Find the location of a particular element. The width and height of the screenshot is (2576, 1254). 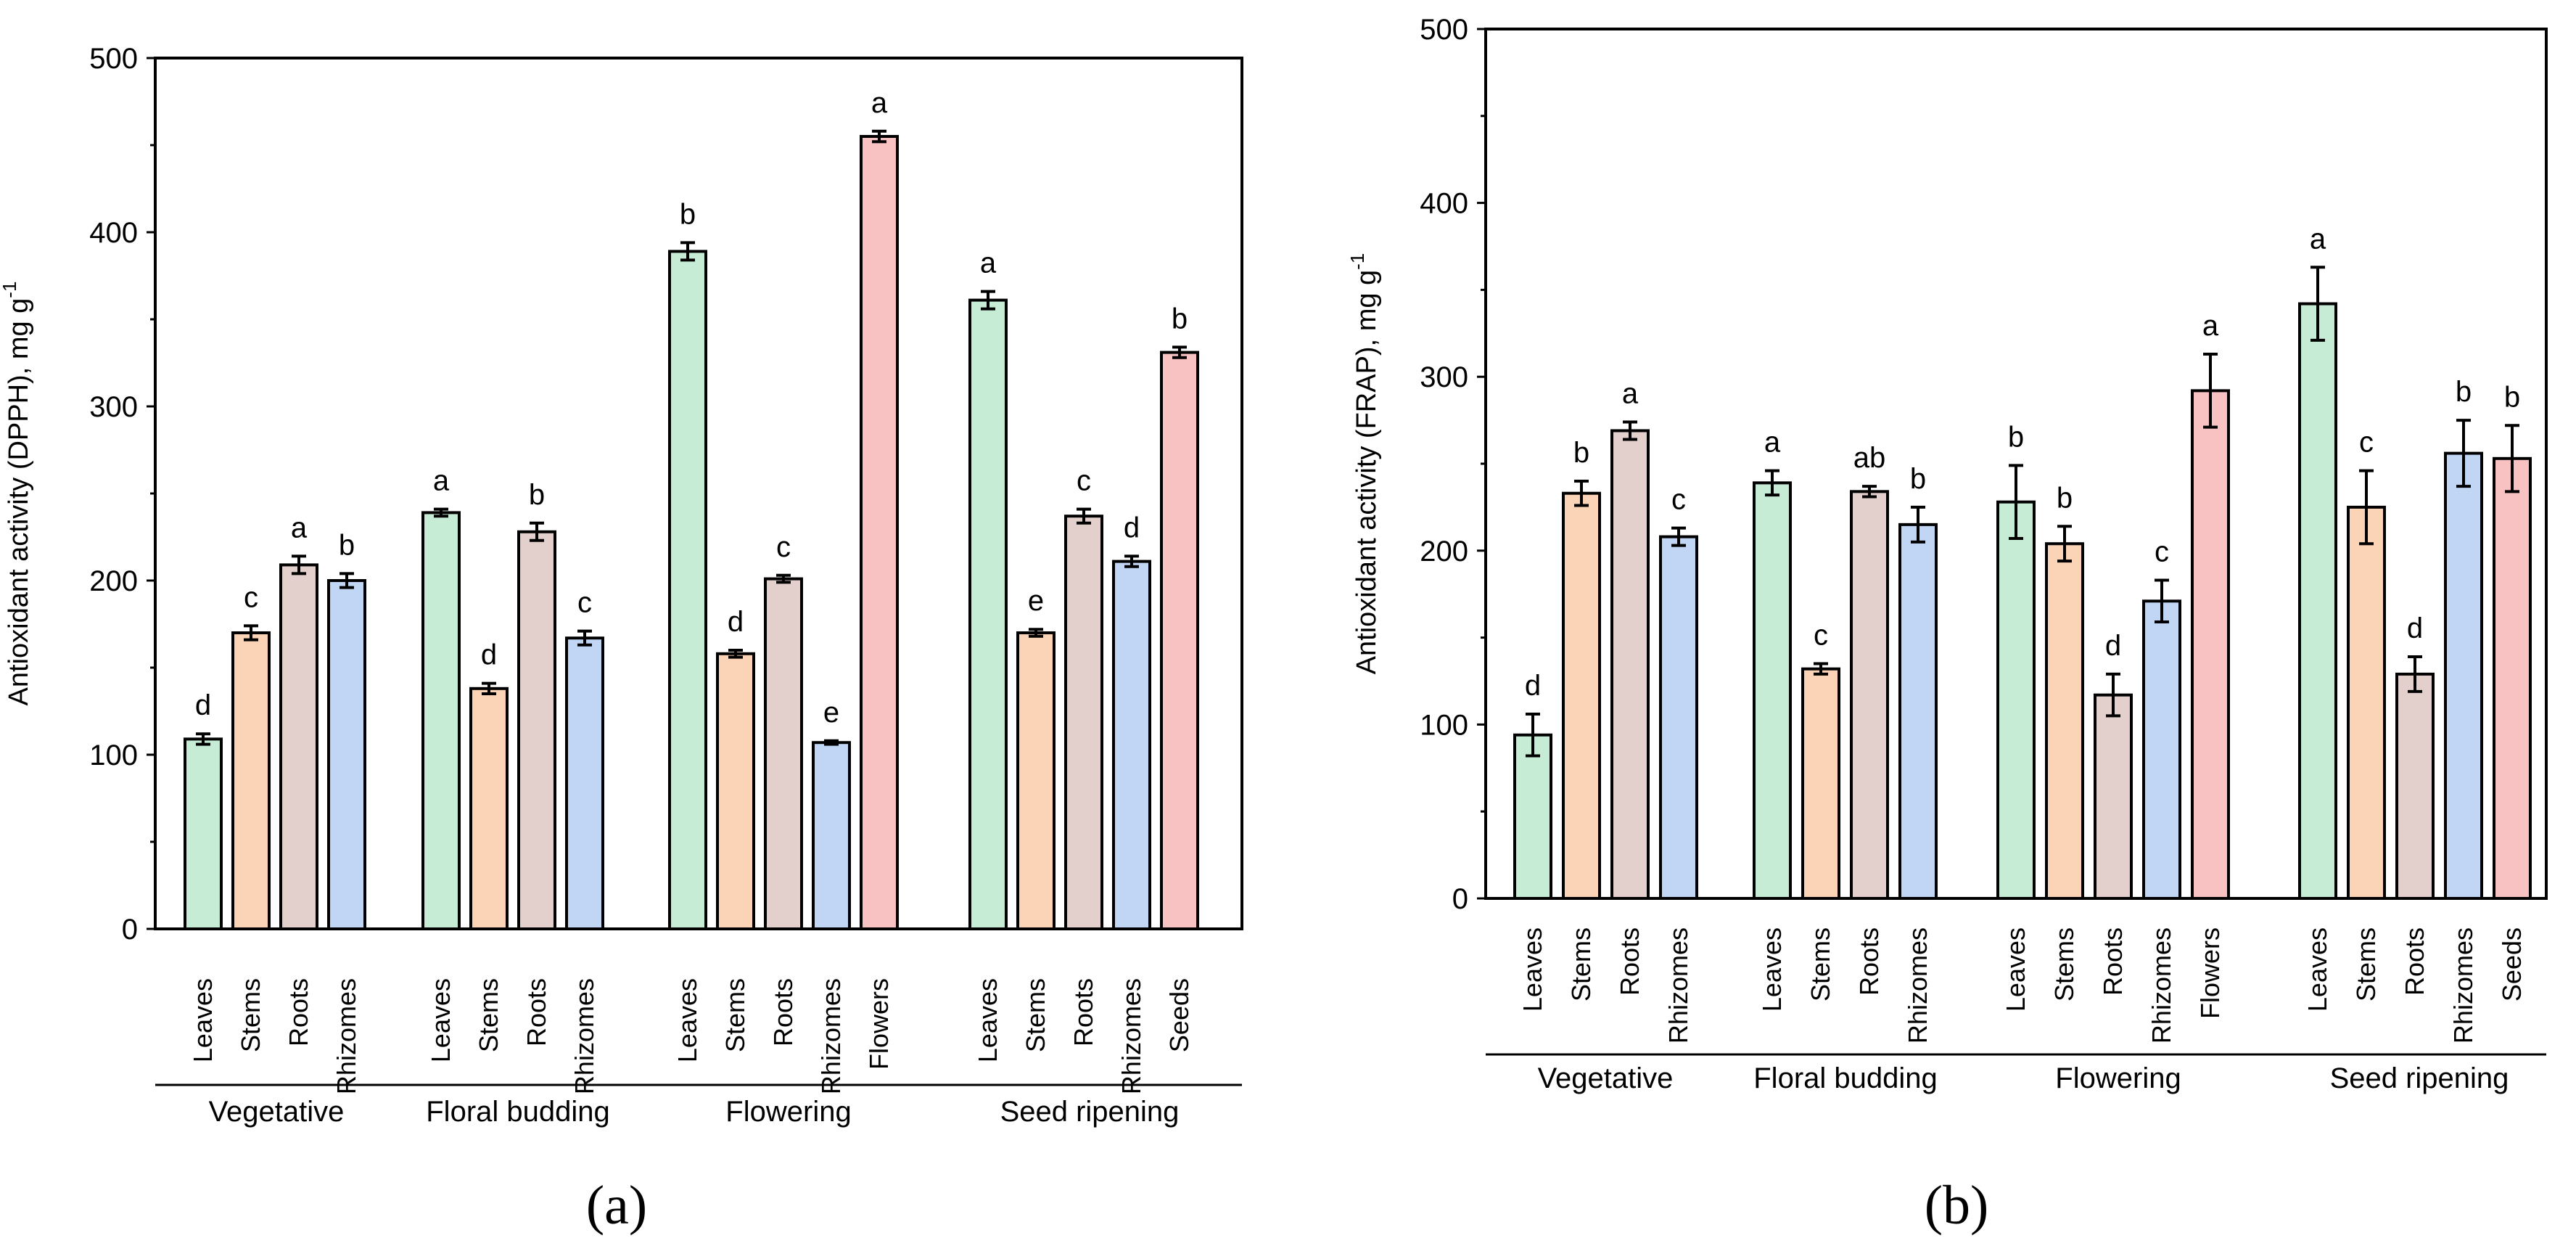

group-label: Seed ripening is located at coordinates (2419, 1078).